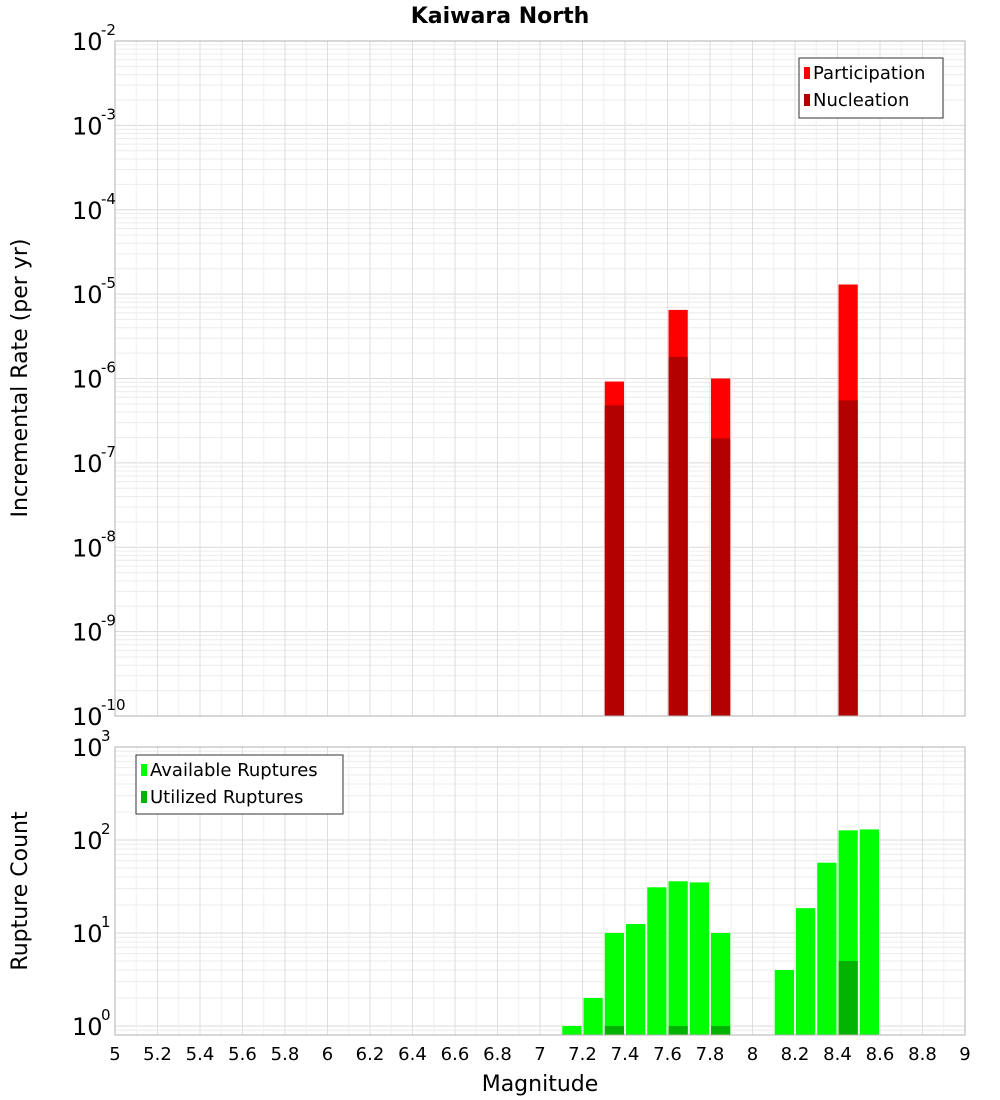  I want to click on y-tick-exponent: 0, so click(106, 1015).